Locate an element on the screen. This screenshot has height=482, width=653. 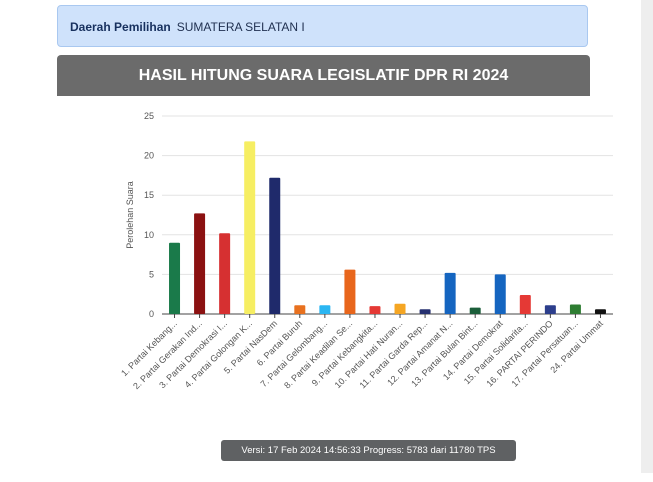
y-tick-label: 0 is located at coordinates (151, 314).